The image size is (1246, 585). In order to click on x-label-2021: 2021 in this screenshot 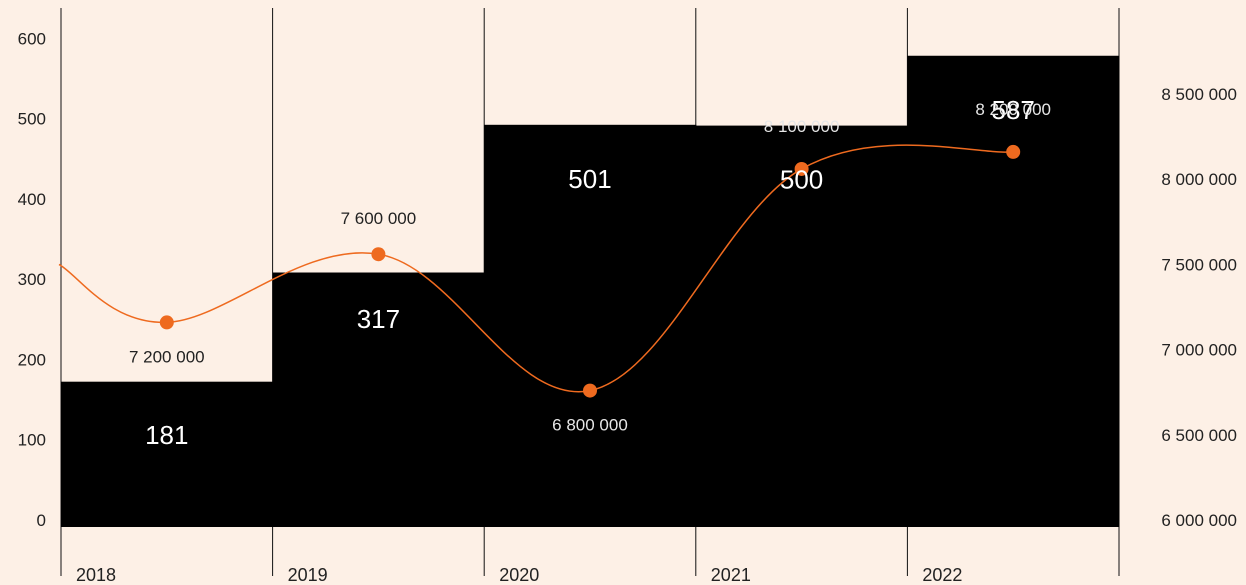, I will do `click(731, 575)`.